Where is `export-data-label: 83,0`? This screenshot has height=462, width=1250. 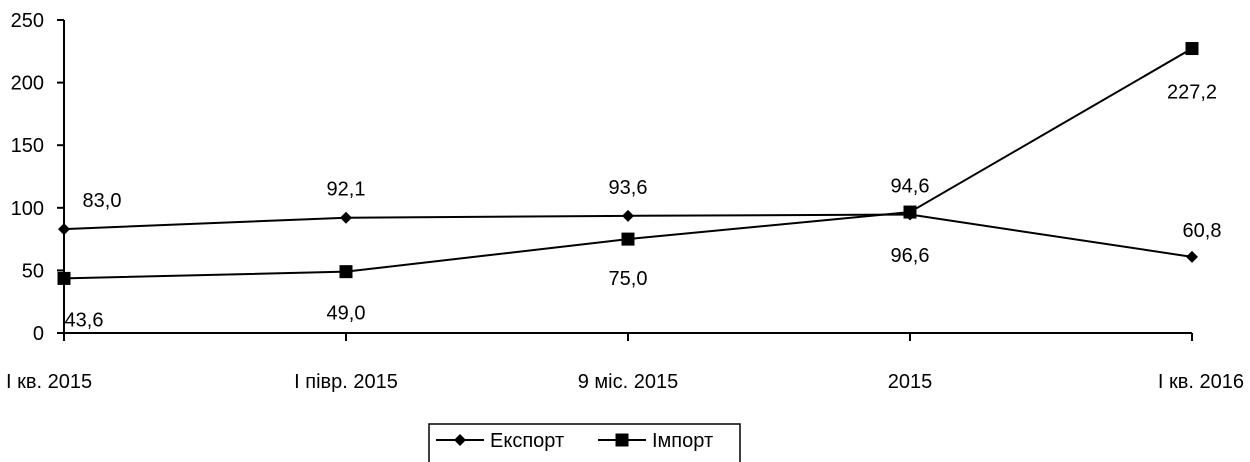
export-data-label: 83,0 is located at coordinates (102, 201).